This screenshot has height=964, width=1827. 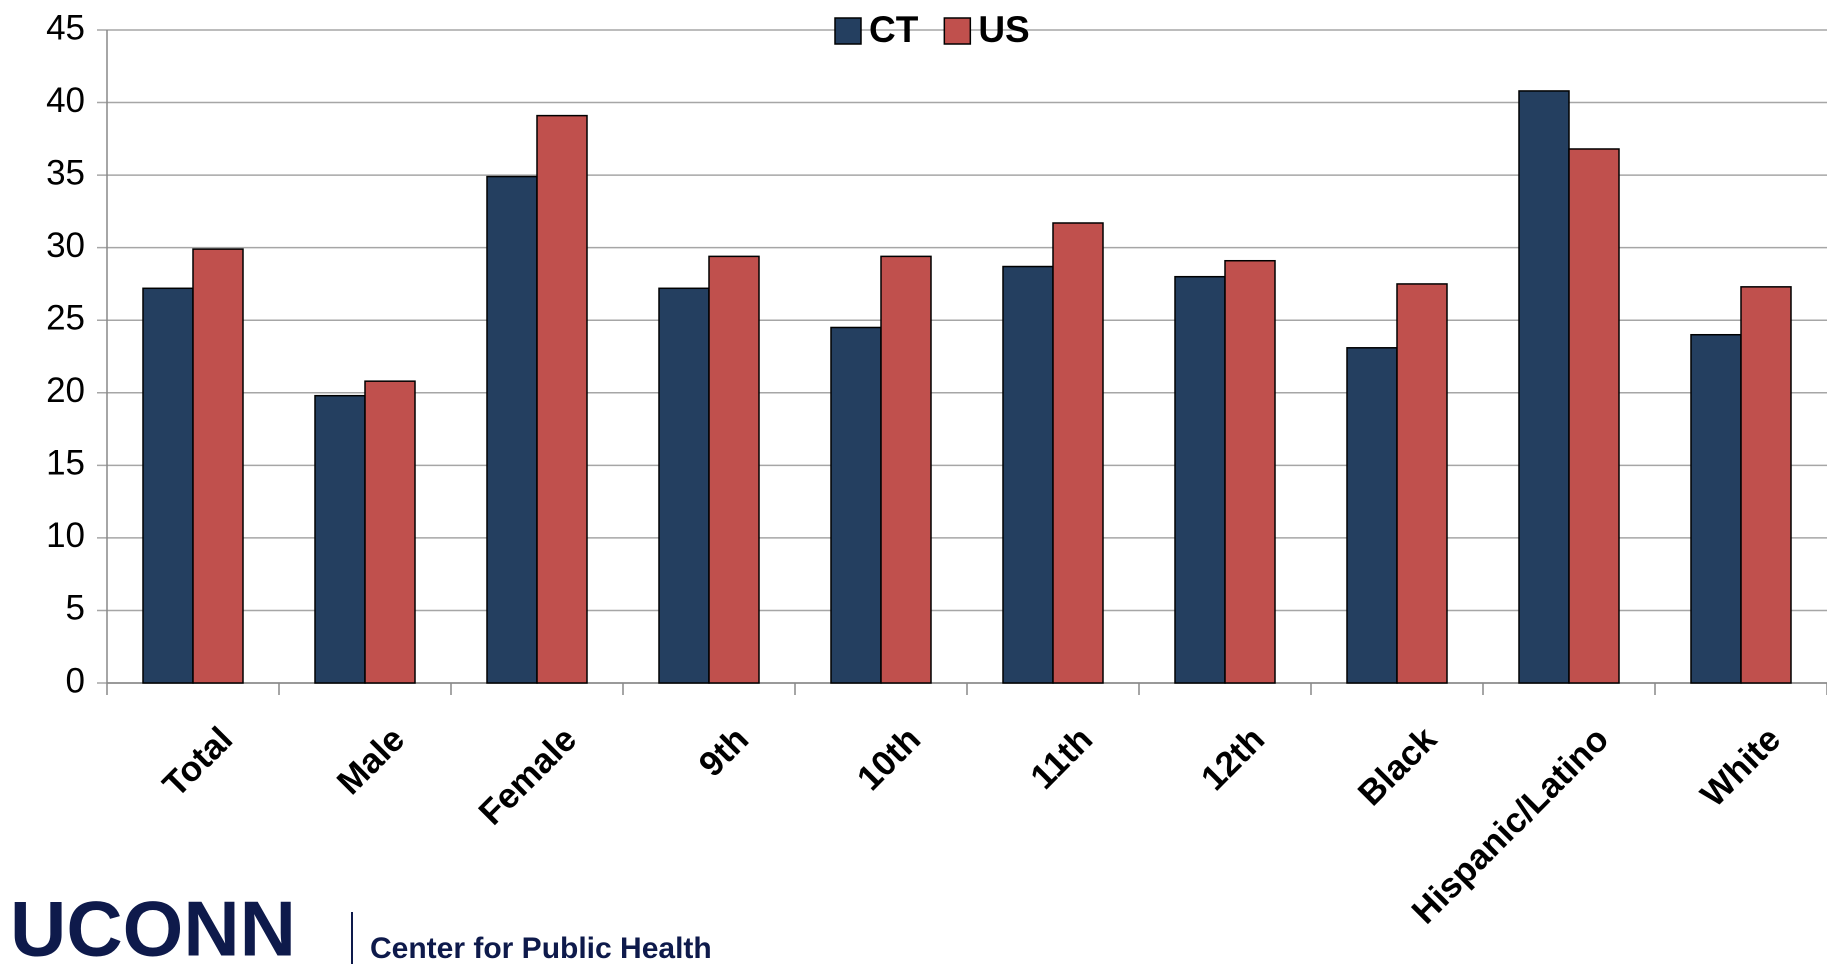 What do you see at coordinates (1233, 759) in the screenshot?
I see `x-tick-label: 12th` at bounding box center [1233, 759].